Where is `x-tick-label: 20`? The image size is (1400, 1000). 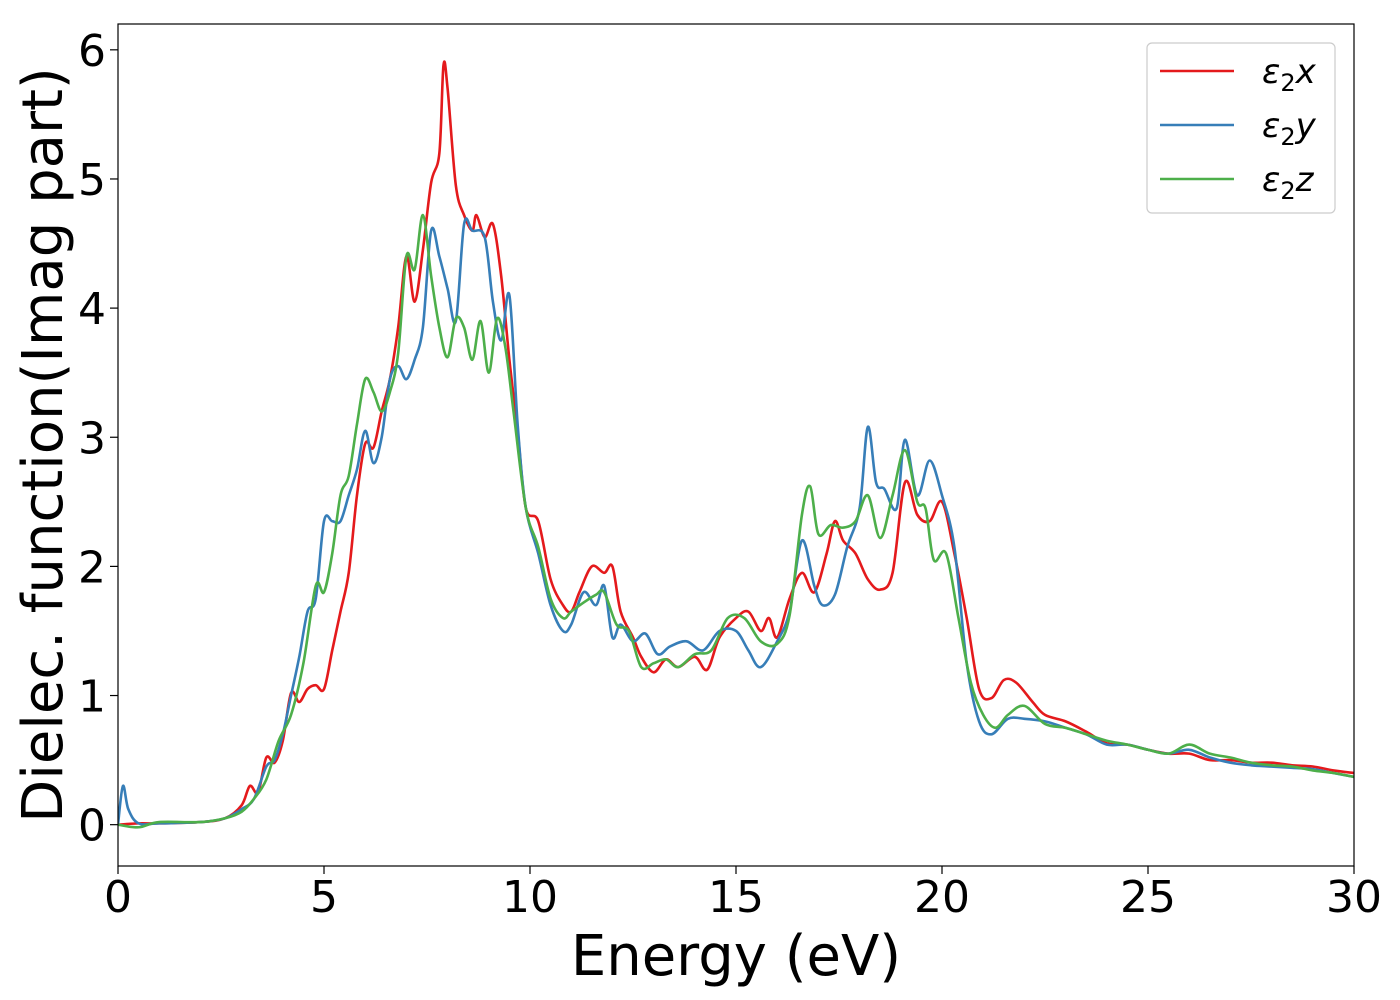 x-tick-label: 20 is located at coordinates (942, 897).